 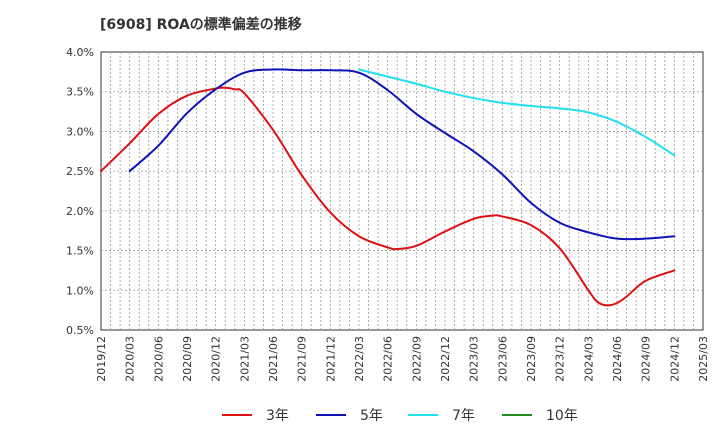 What do you see at coordinates (371, 416) in the screenshot?
I see `legend-label-5y: 5年` at bounding box center [371, 416].